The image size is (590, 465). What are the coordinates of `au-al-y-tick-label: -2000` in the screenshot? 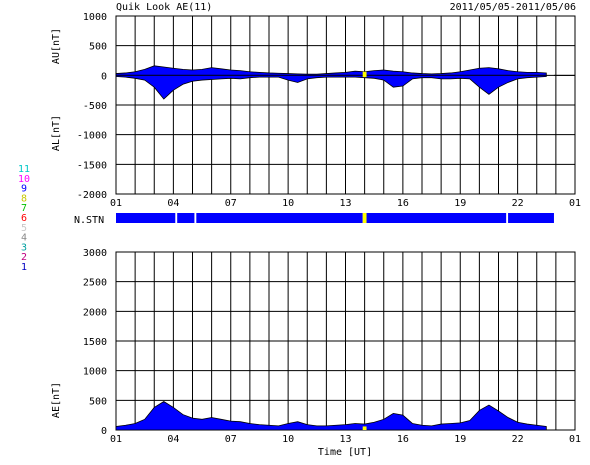 It's located at (92, 195).